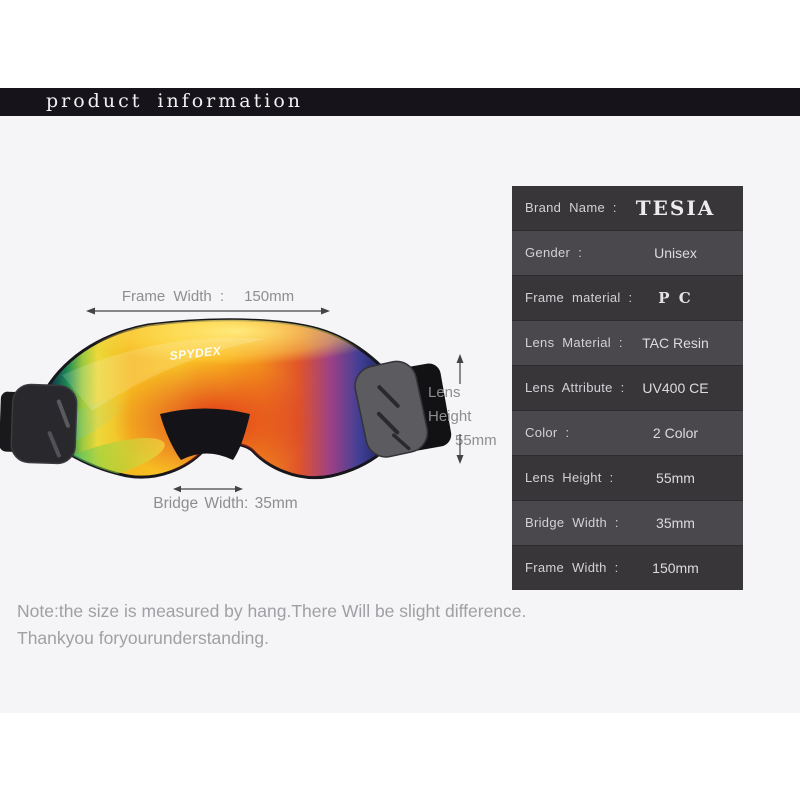 This screenshot has width=800, height=800. What do you see at coordinates (675, 208) in the screenshot?
I see `spec-value-brand: TESIA` at bounding box center [675, 208].